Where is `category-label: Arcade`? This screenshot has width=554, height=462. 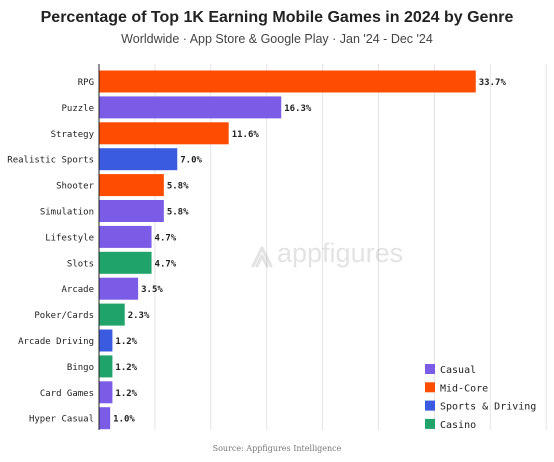 category-label: Arcade is located at coordinates (77, 290).